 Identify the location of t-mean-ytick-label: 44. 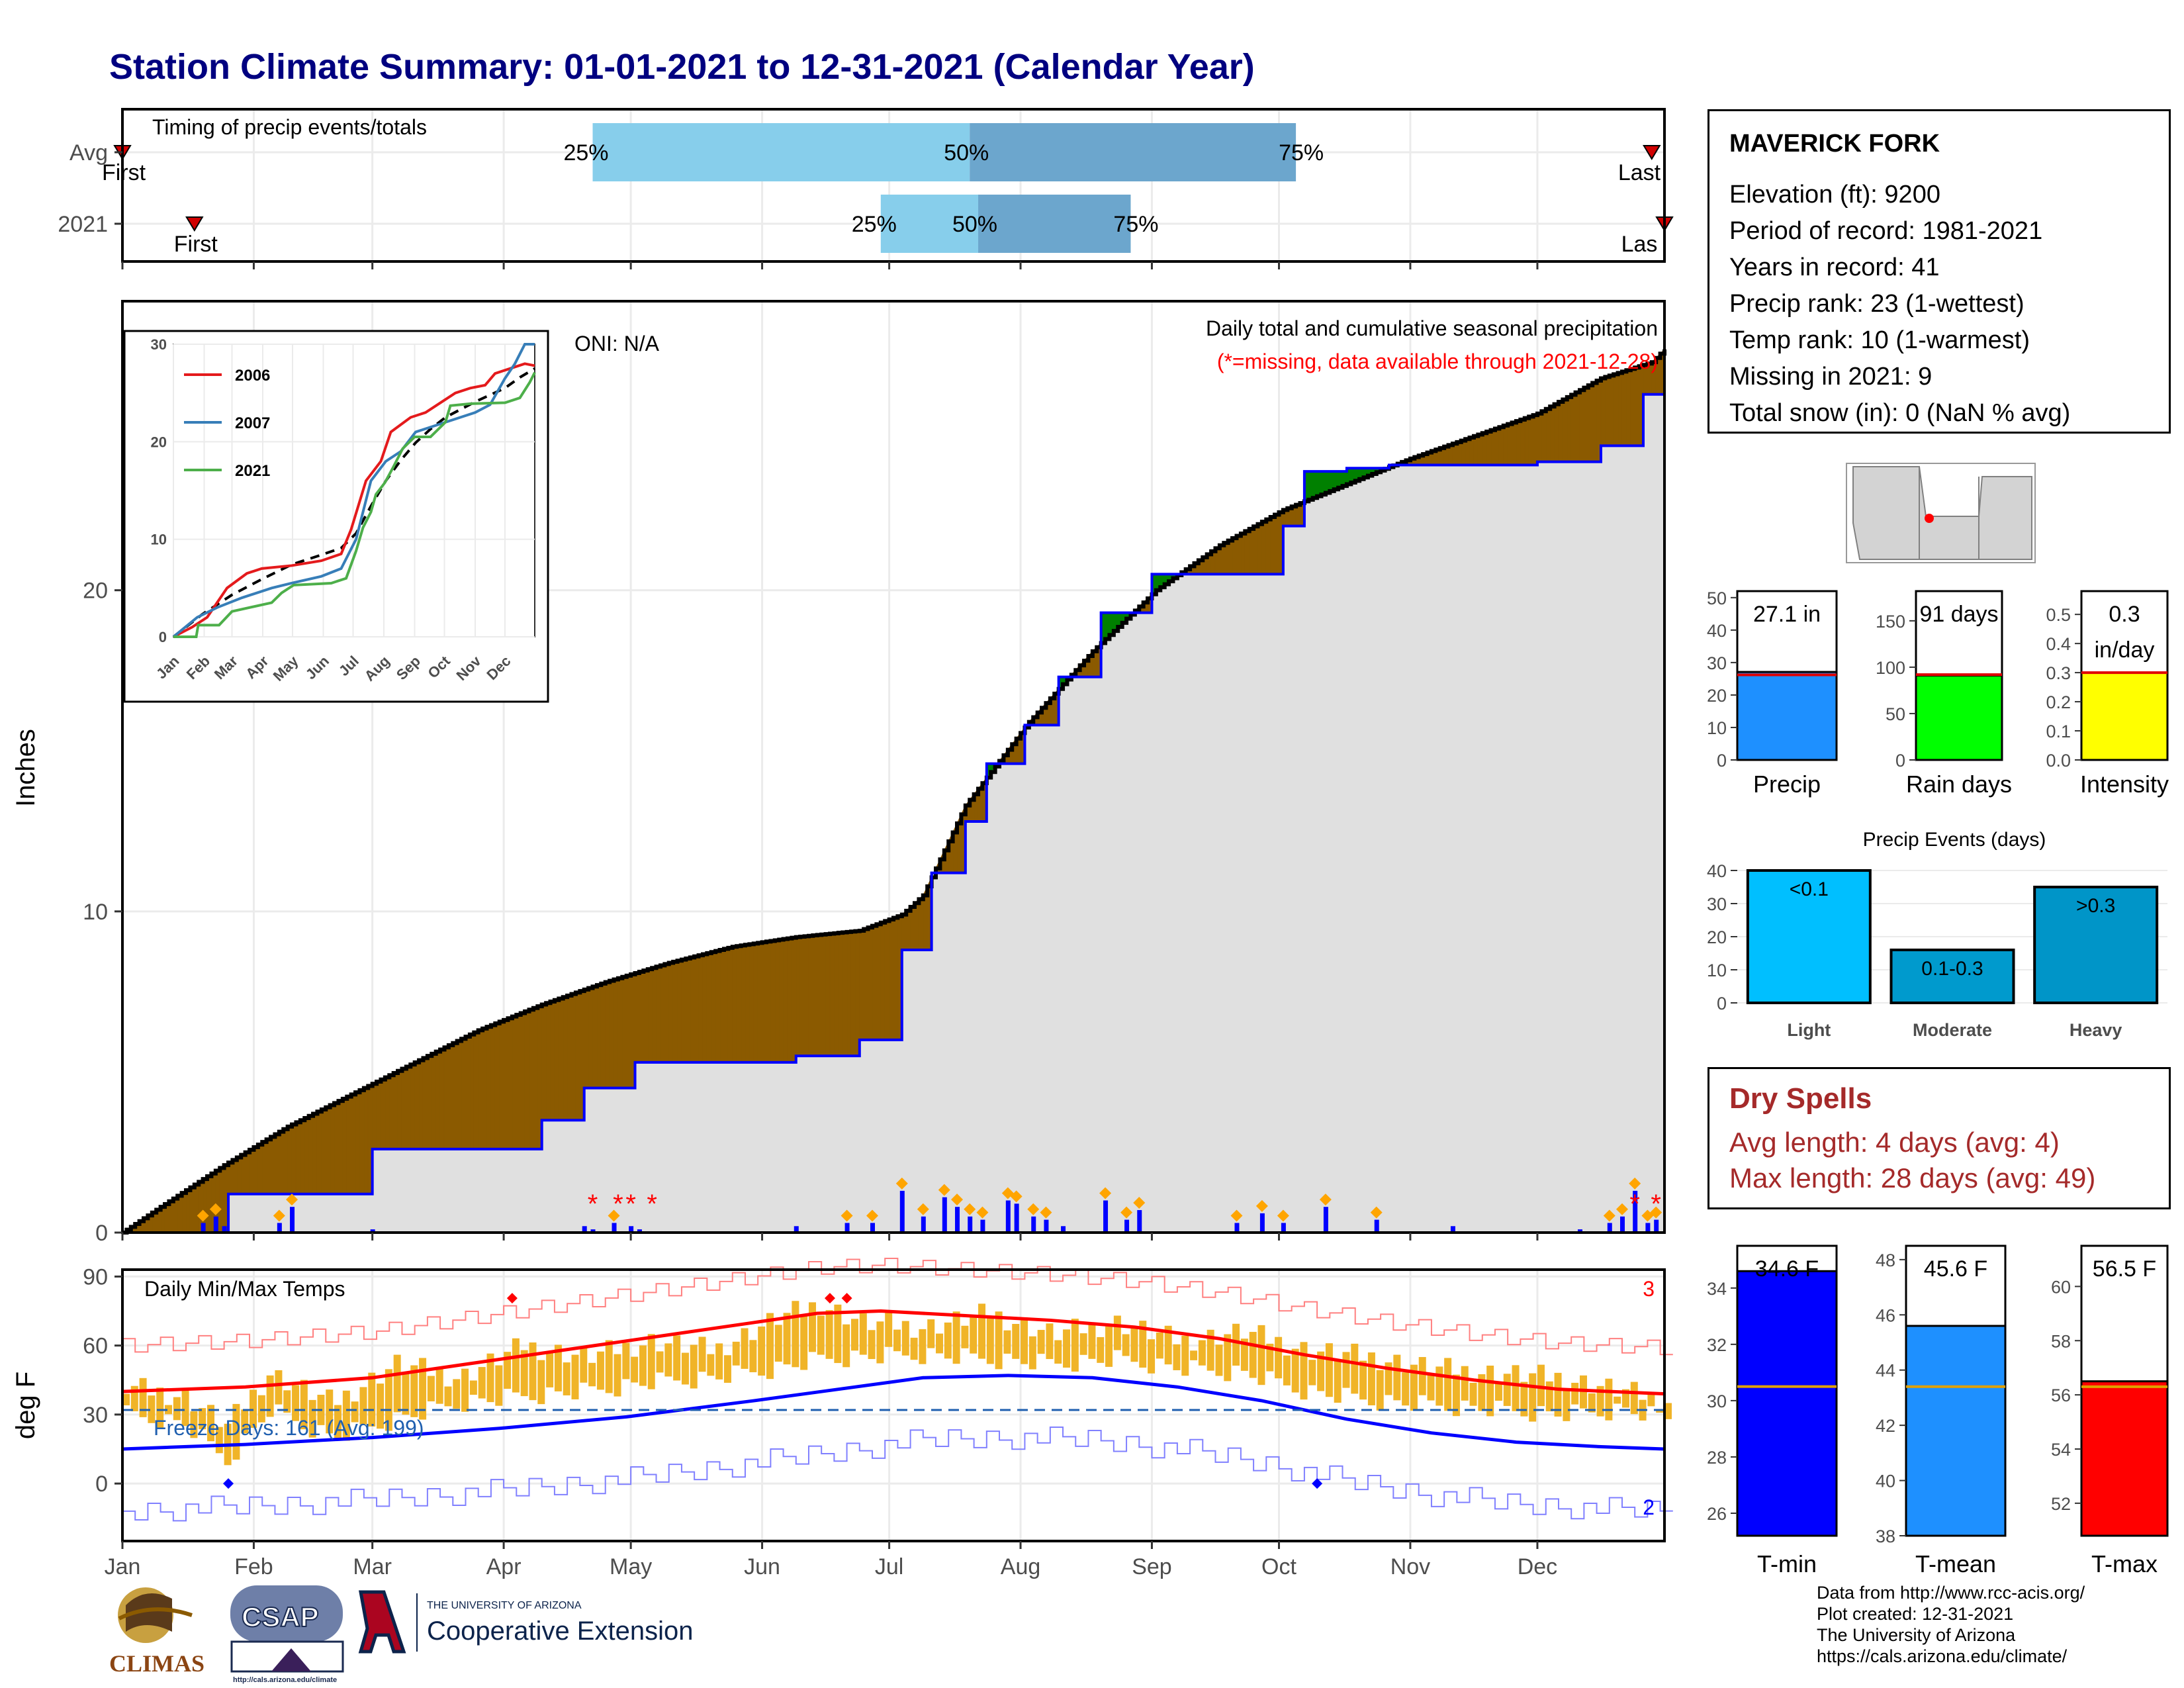
(1885, 1371).